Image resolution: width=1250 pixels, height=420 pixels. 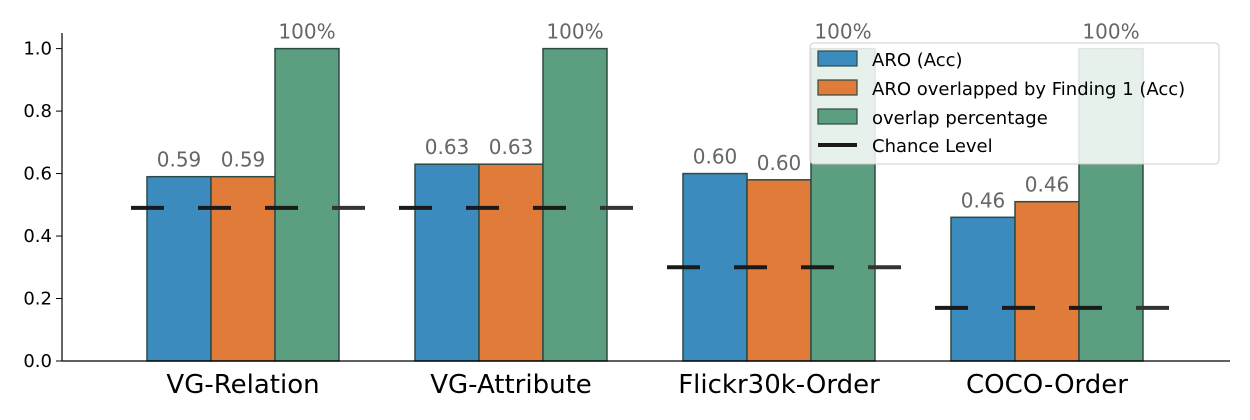 What do you see at coordinates (1047, 385) in the screenshot?
I see `x-tick-label: COCO-Order` at bounding box center [1047, 385].